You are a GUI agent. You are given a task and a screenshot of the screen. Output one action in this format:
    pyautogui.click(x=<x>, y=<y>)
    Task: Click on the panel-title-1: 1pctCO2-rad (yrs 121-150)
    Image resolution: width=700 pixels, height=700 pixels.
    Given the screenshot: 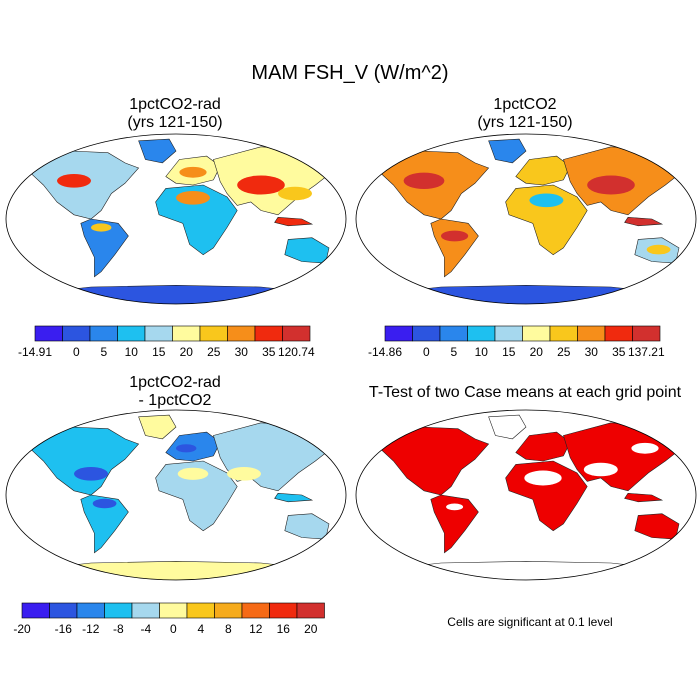 What is the action you would take?
    pyautogui.click(x=175, y=114)
    